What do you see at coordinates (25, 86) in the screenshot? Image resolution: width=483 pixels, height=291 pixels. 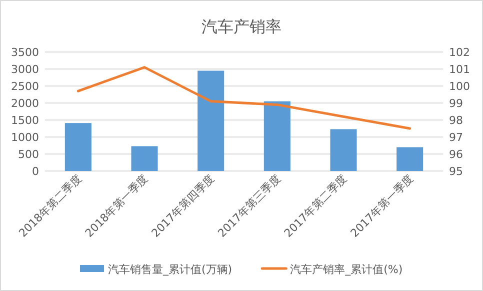 I see `y-tick-label: 2500` at bounding box center [25, 86].